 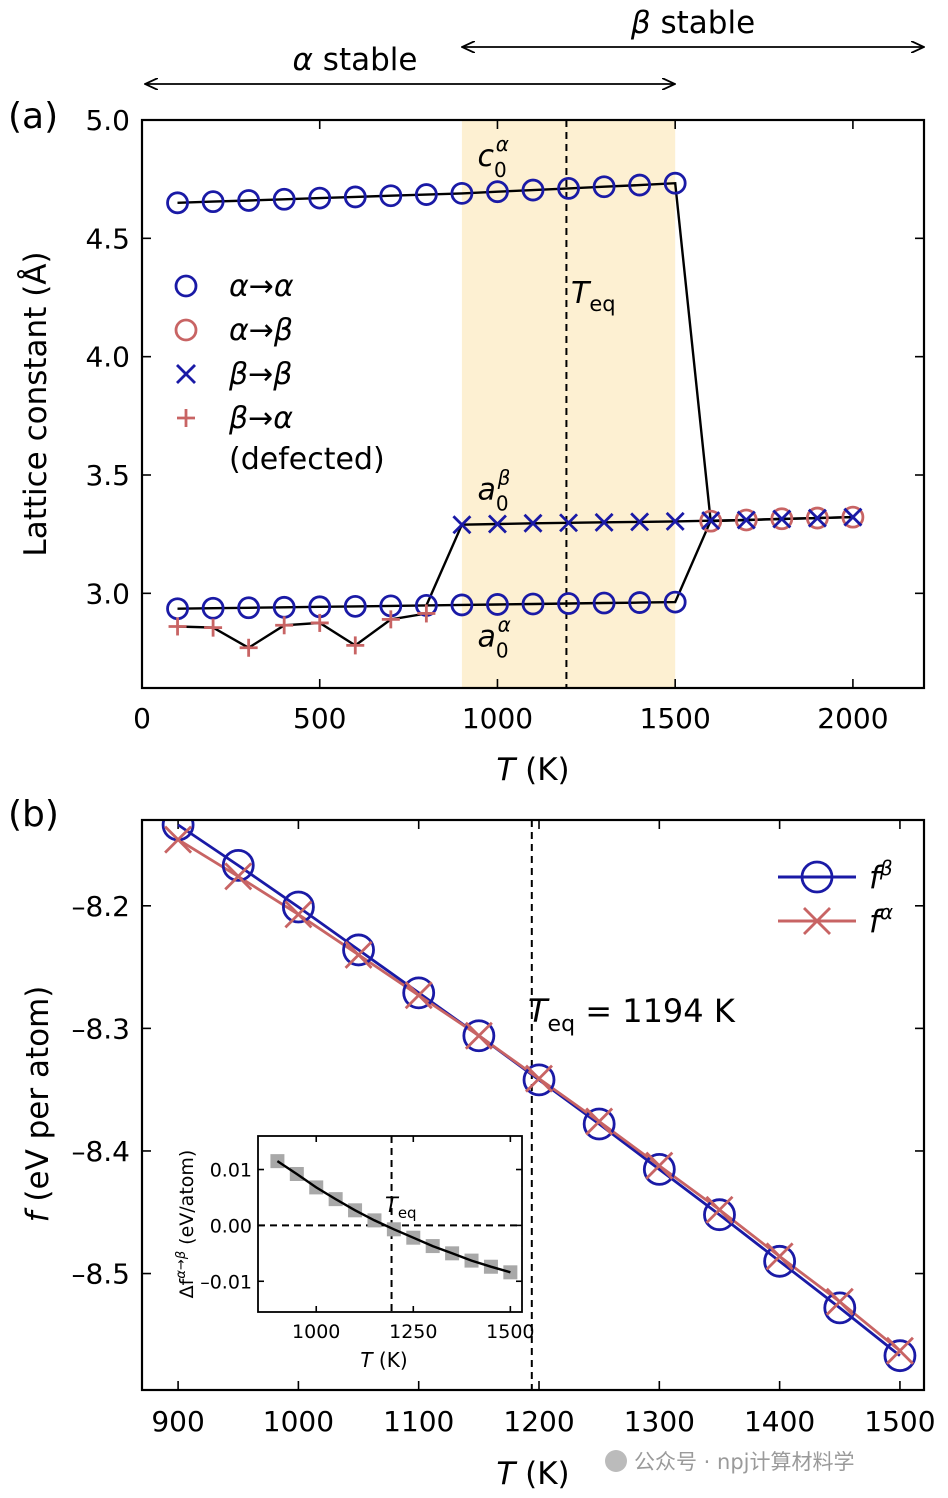 I want to click on x-tick-label: 1500, so click(x=899, y=1421).